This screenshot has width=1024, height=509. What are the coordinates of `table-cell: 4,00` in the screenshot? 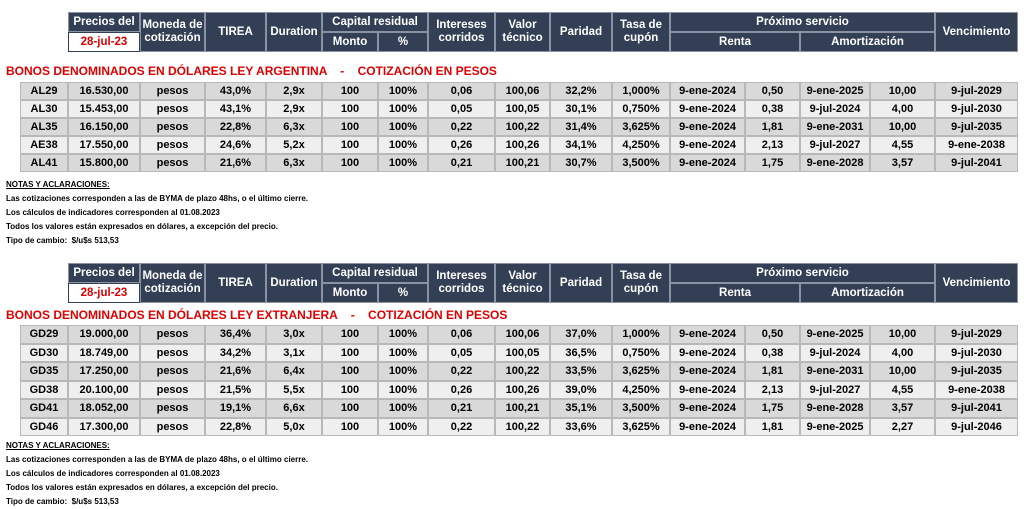 It's located at (902, 352).